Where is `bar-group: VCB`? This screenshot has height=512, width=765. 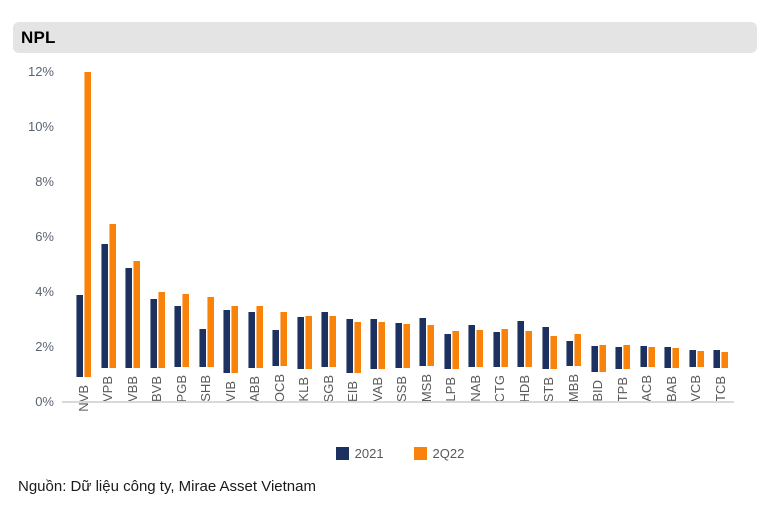
bar-group: VCB is located at coordinates (696, 237).